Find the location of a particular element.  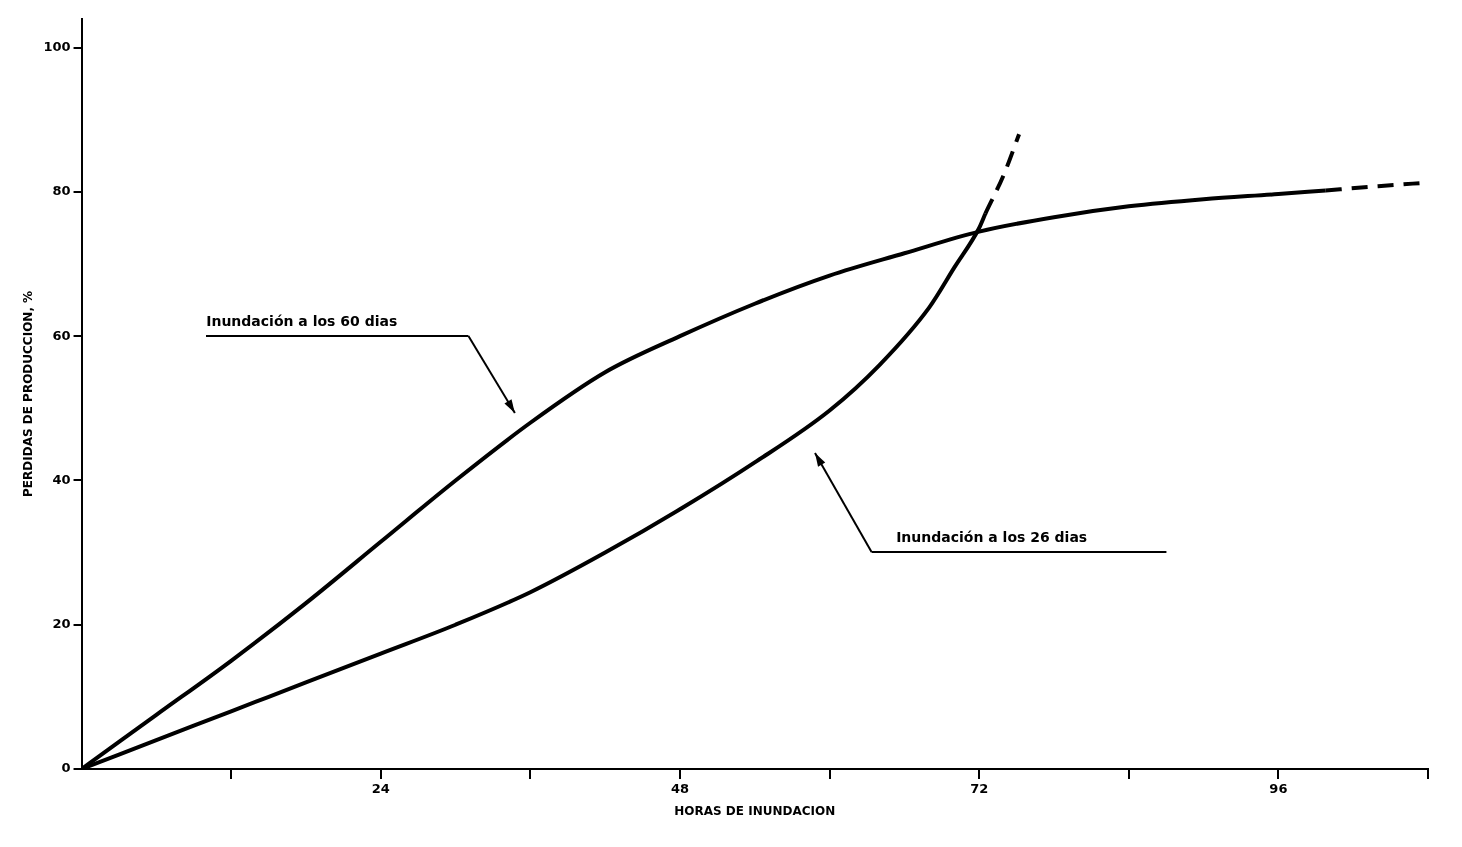

x-tick-label: 24 is located at coordinates (380, 789).